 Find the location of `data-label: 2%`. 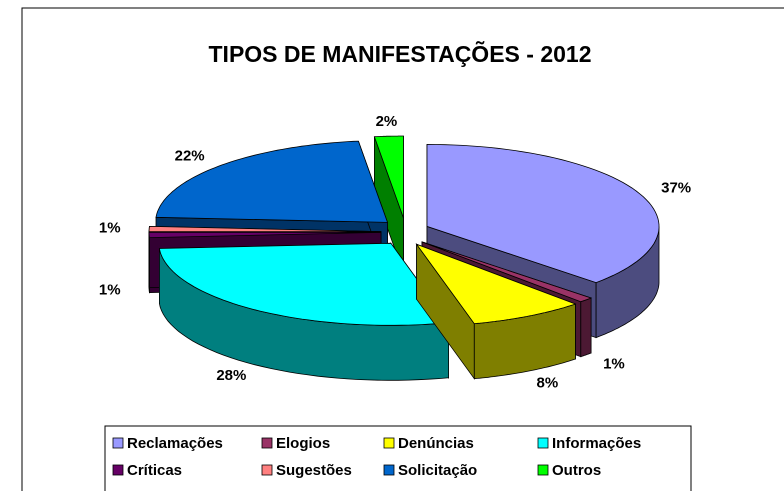

data-label: 2% is located at coordinates (387, 121).